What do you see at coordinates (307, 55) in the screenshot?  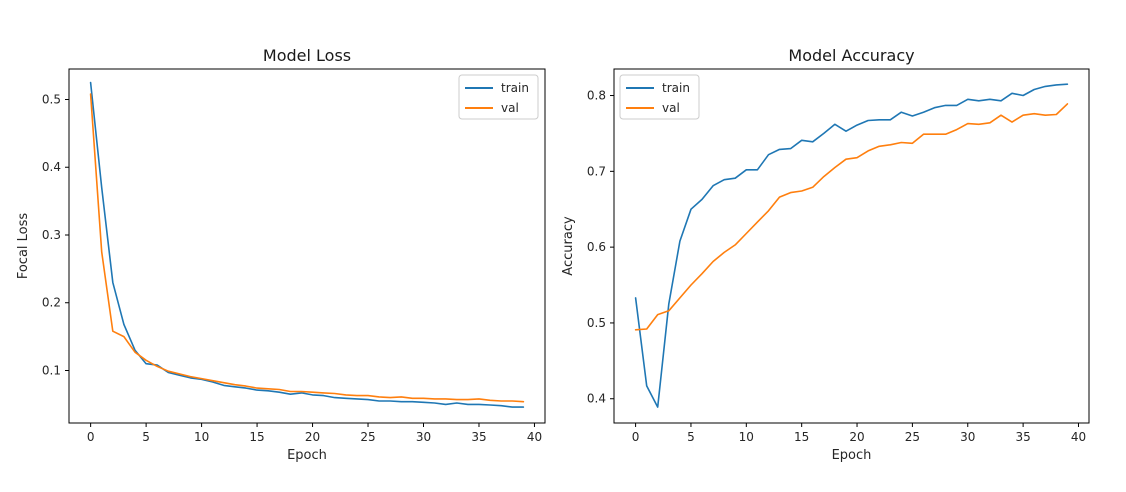 I see `chart-title: Model Loss` at bounding box center [307, 55].